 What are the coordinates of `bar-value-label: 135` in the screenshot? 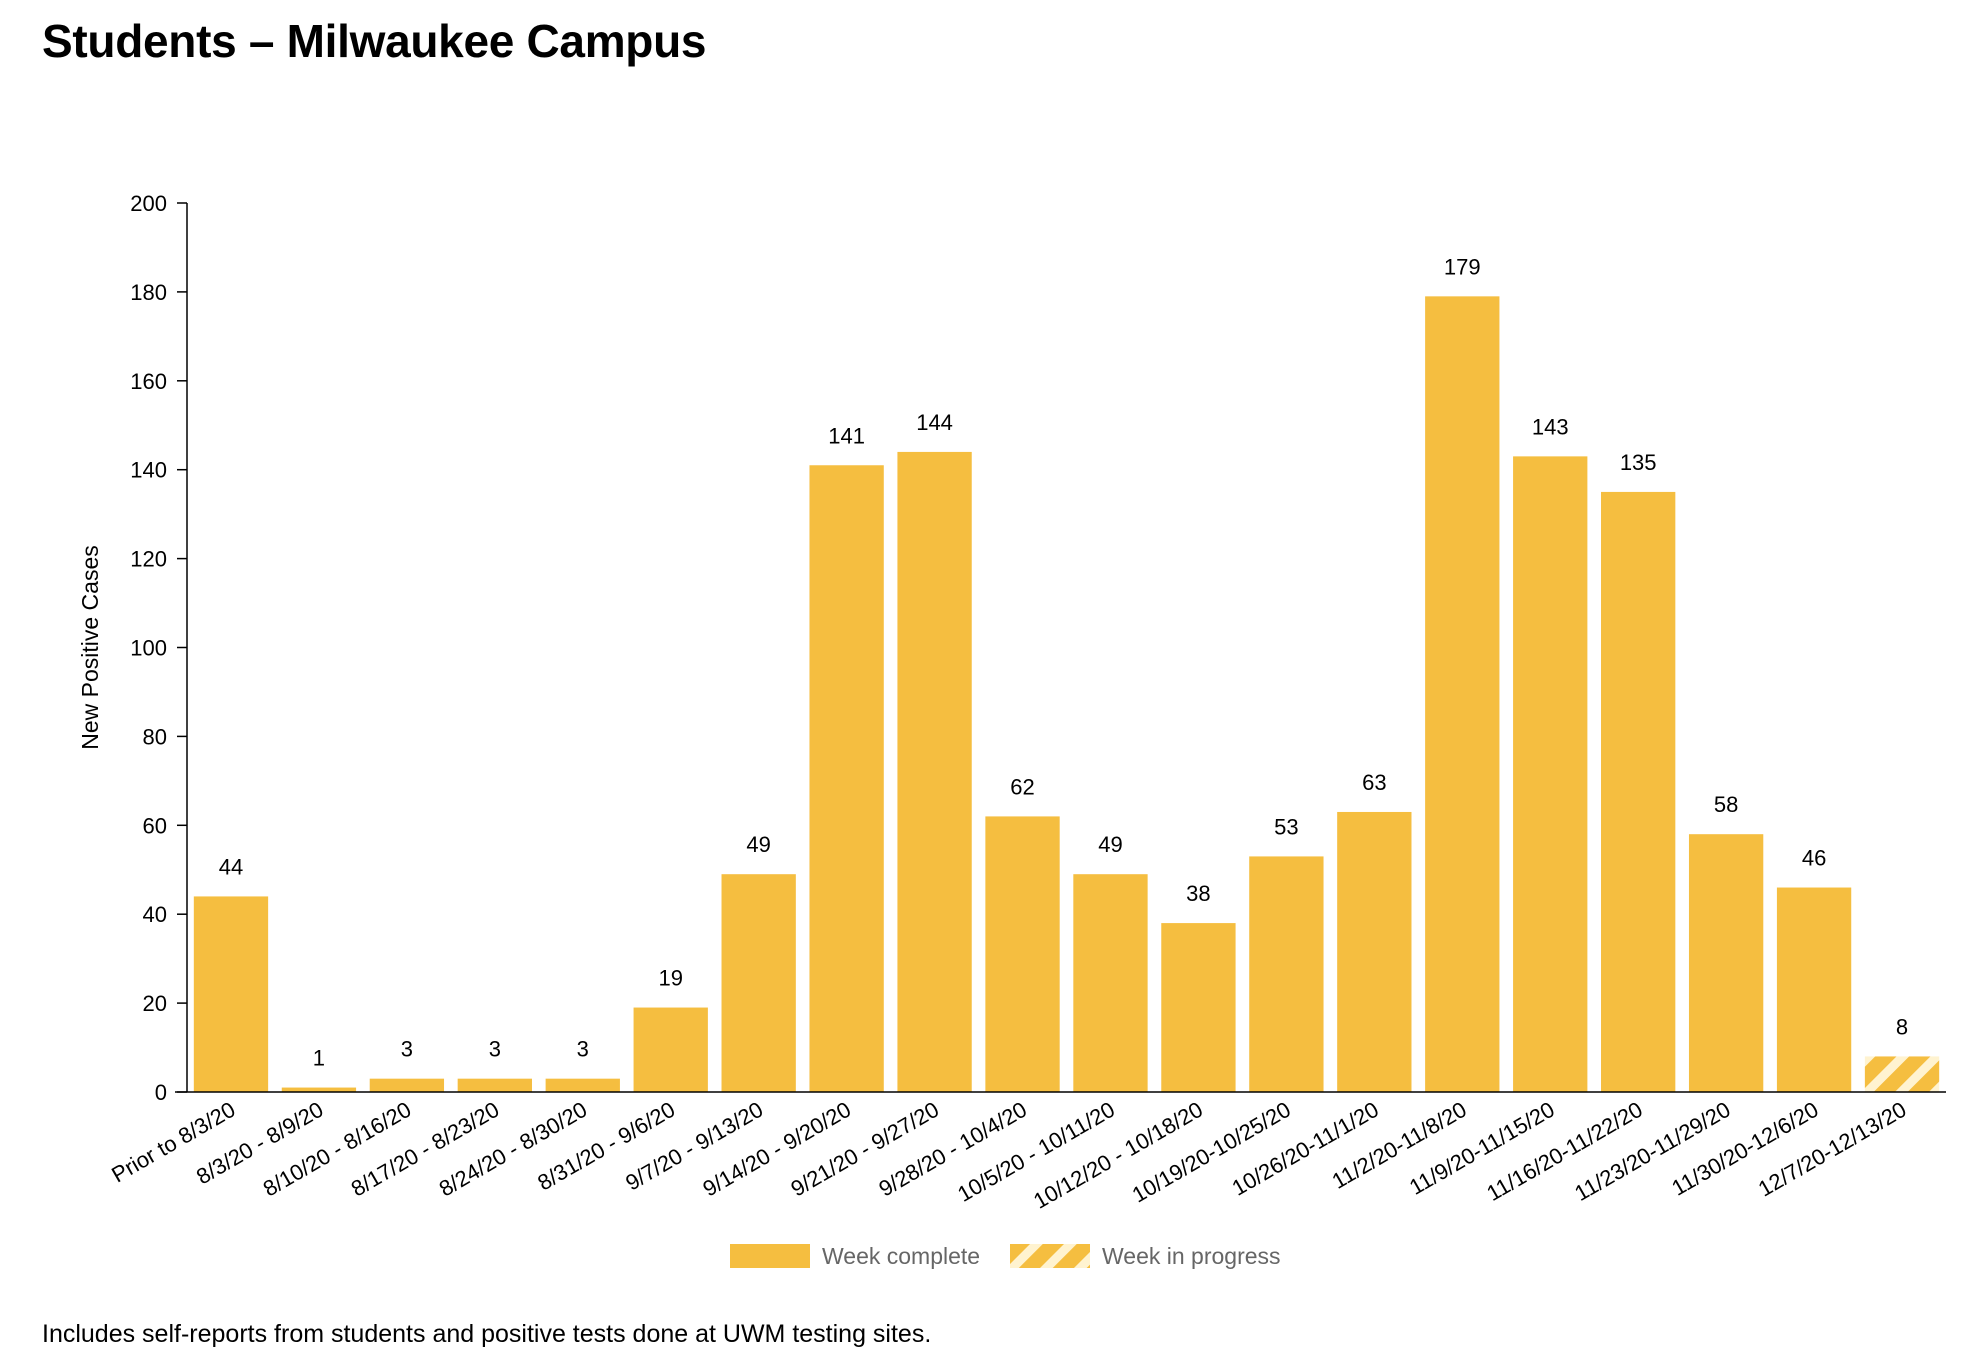 It's located at (1638, 462).